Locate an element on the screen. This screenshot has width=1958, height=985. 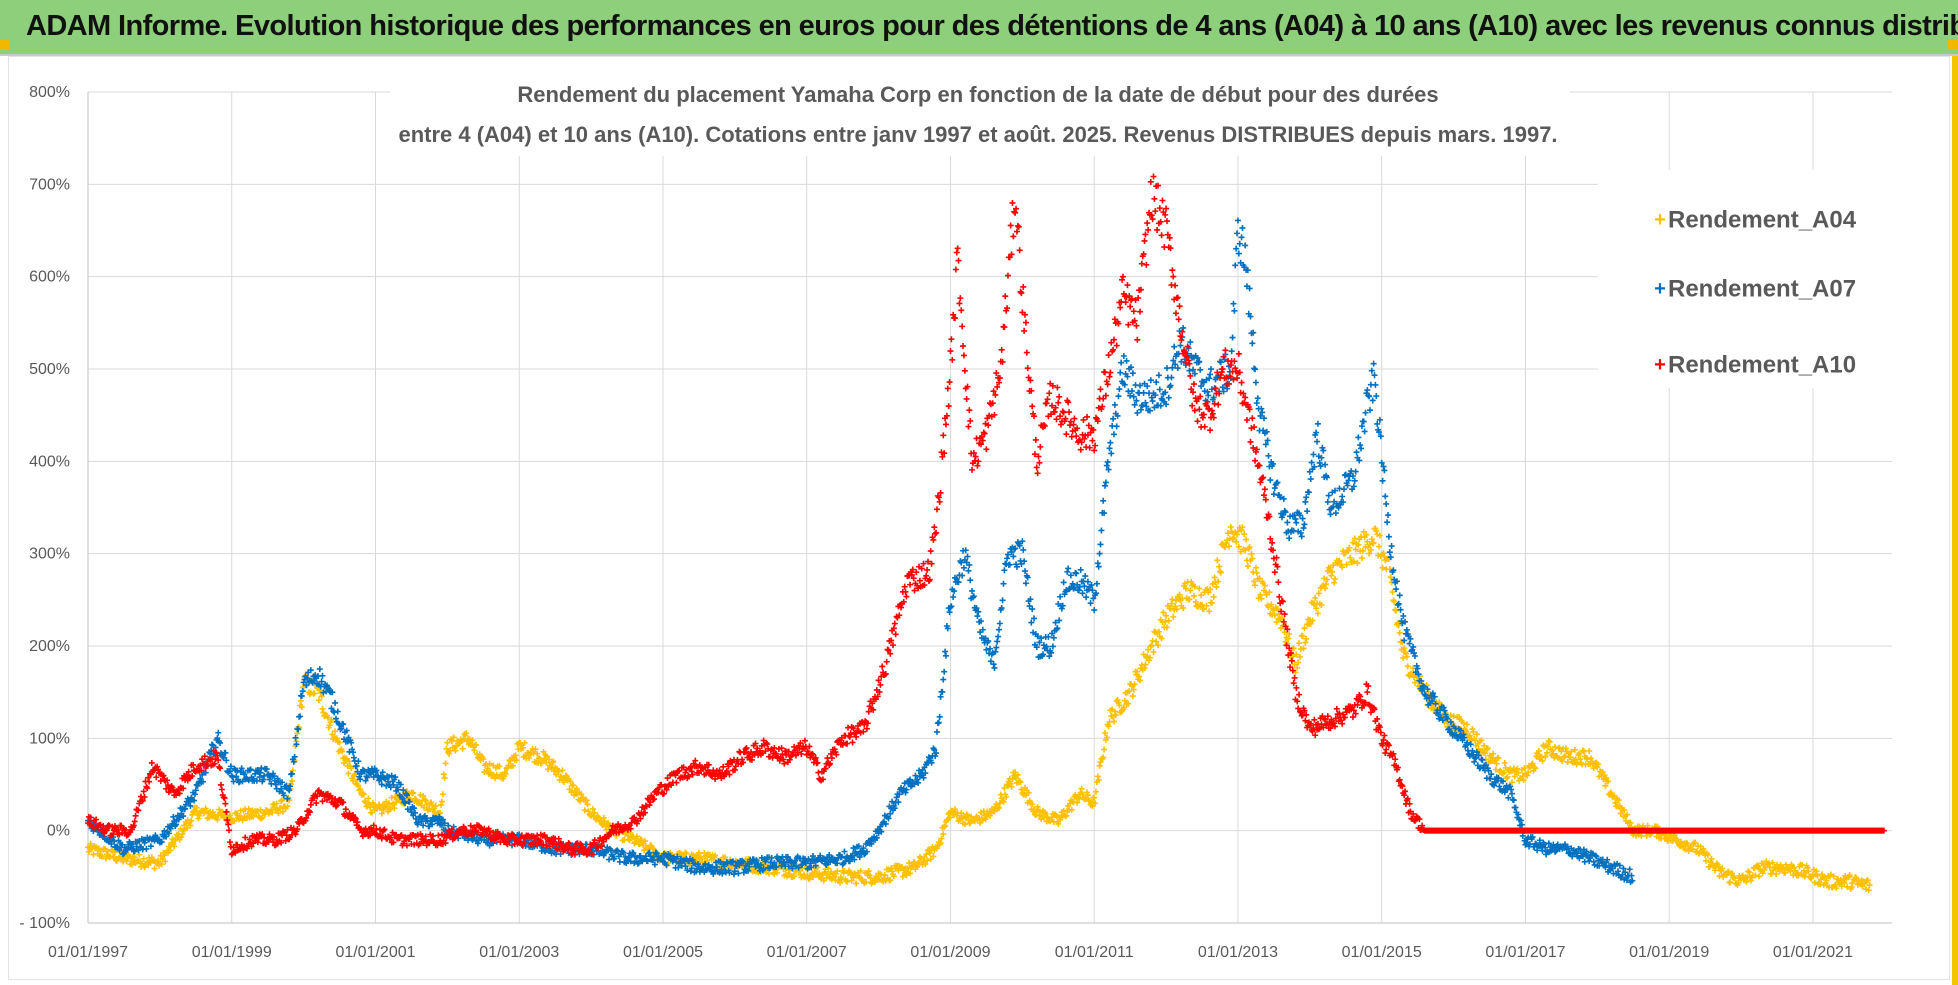
right-accent-strip is located at coordinates (1955, 520).